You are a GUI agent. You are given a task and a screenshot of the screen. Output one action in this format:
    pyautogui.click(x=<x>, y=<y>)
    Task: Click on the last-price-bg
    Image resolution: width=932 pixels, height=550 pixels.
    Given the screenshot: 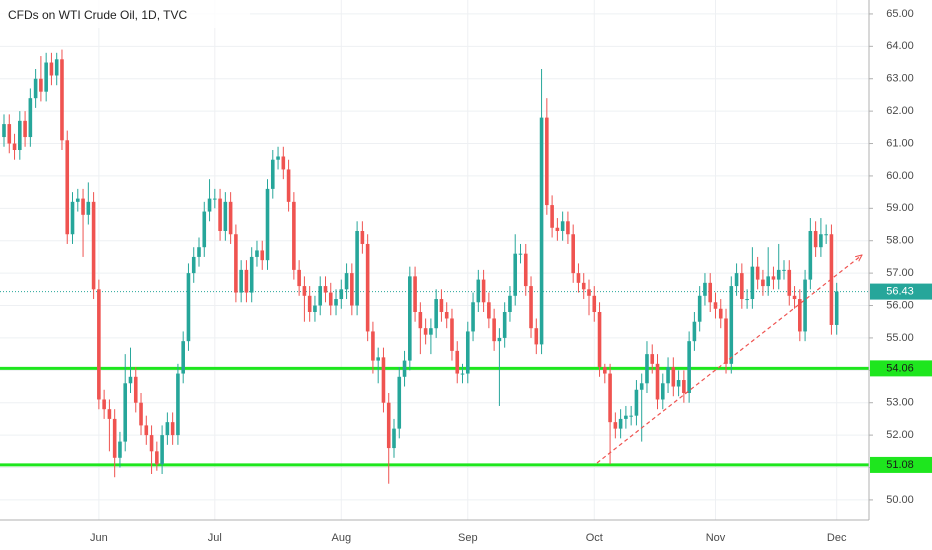 What is the action you would take?
    pyautogui.click(x=901, y=291)
    